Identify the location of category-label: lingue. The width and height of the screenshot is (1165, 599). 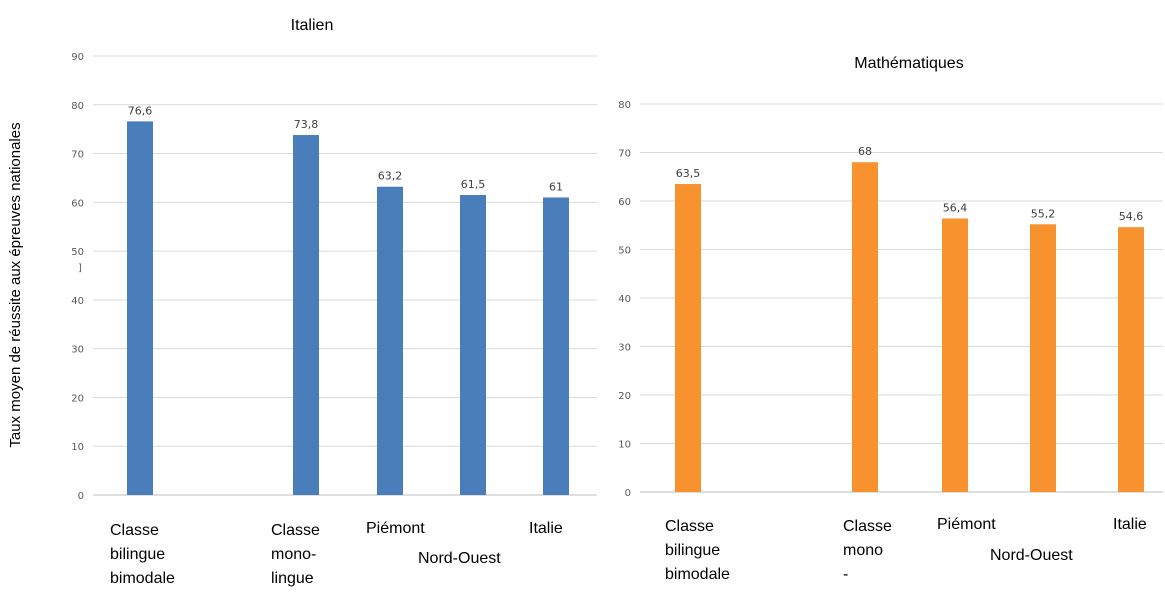
(292, 578).